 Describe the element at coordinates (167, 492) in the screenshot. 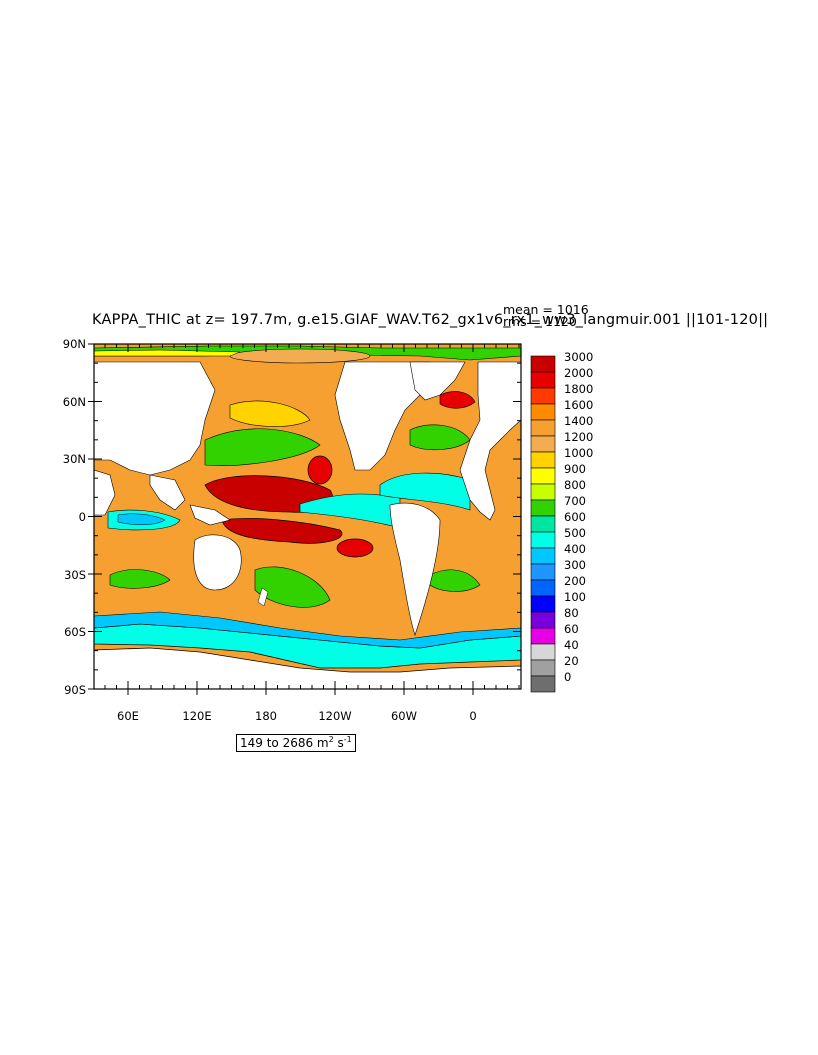

I see `south-asia-land` at that location.